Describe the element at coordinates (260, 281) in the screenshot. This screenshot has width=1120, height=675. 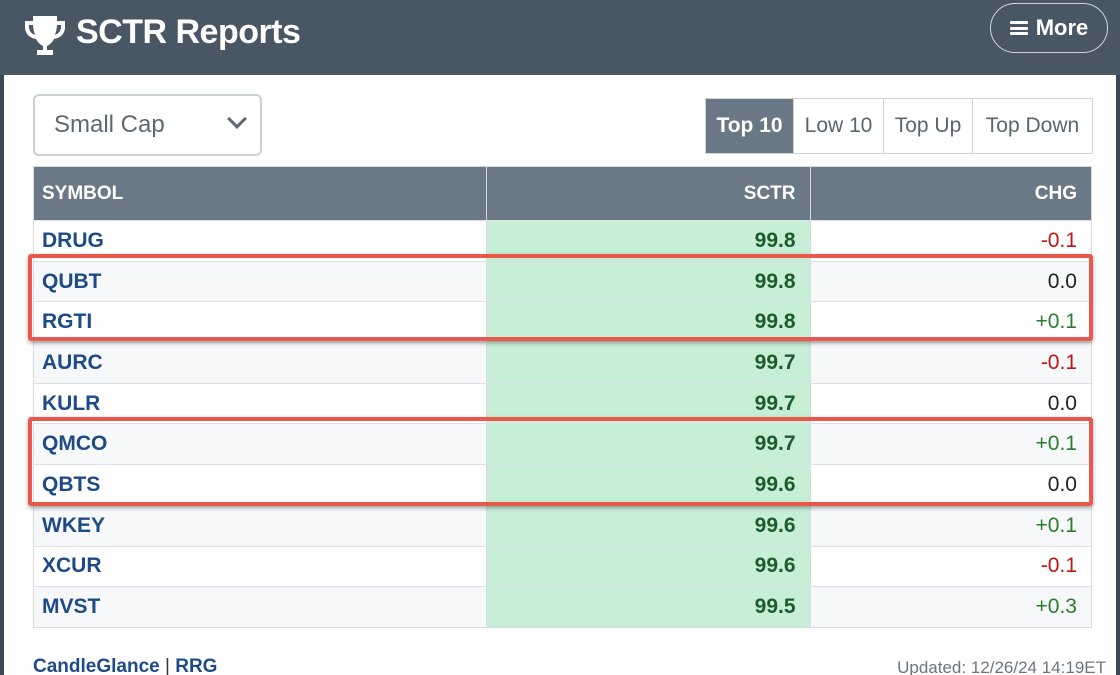
I see `symbol-link: QUBT` at that location.